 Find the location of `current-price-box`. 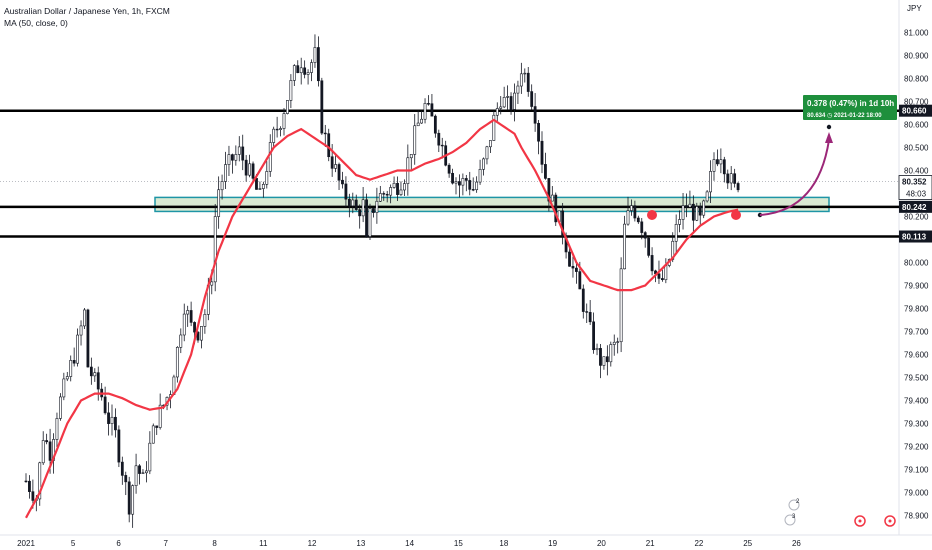

current-price-box is located at coordinates (915, 187).